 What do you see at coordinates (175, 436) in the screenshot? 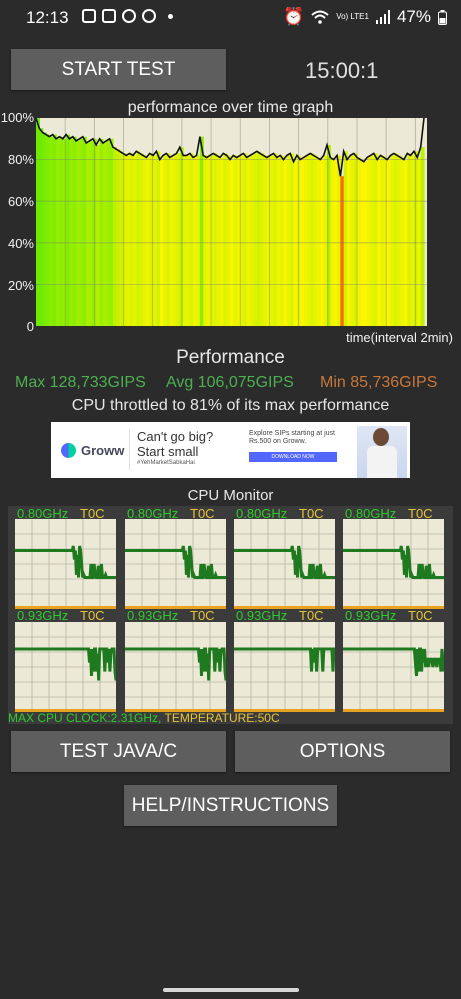
I see `ad-headline-1: Can't go big?` at bounding box center [175, 436].